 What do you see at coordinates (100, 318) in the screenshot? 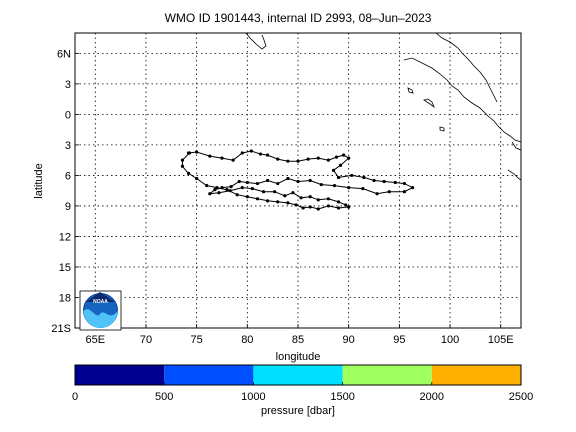
I see `logo-wave` at bounding box center [100, 318].